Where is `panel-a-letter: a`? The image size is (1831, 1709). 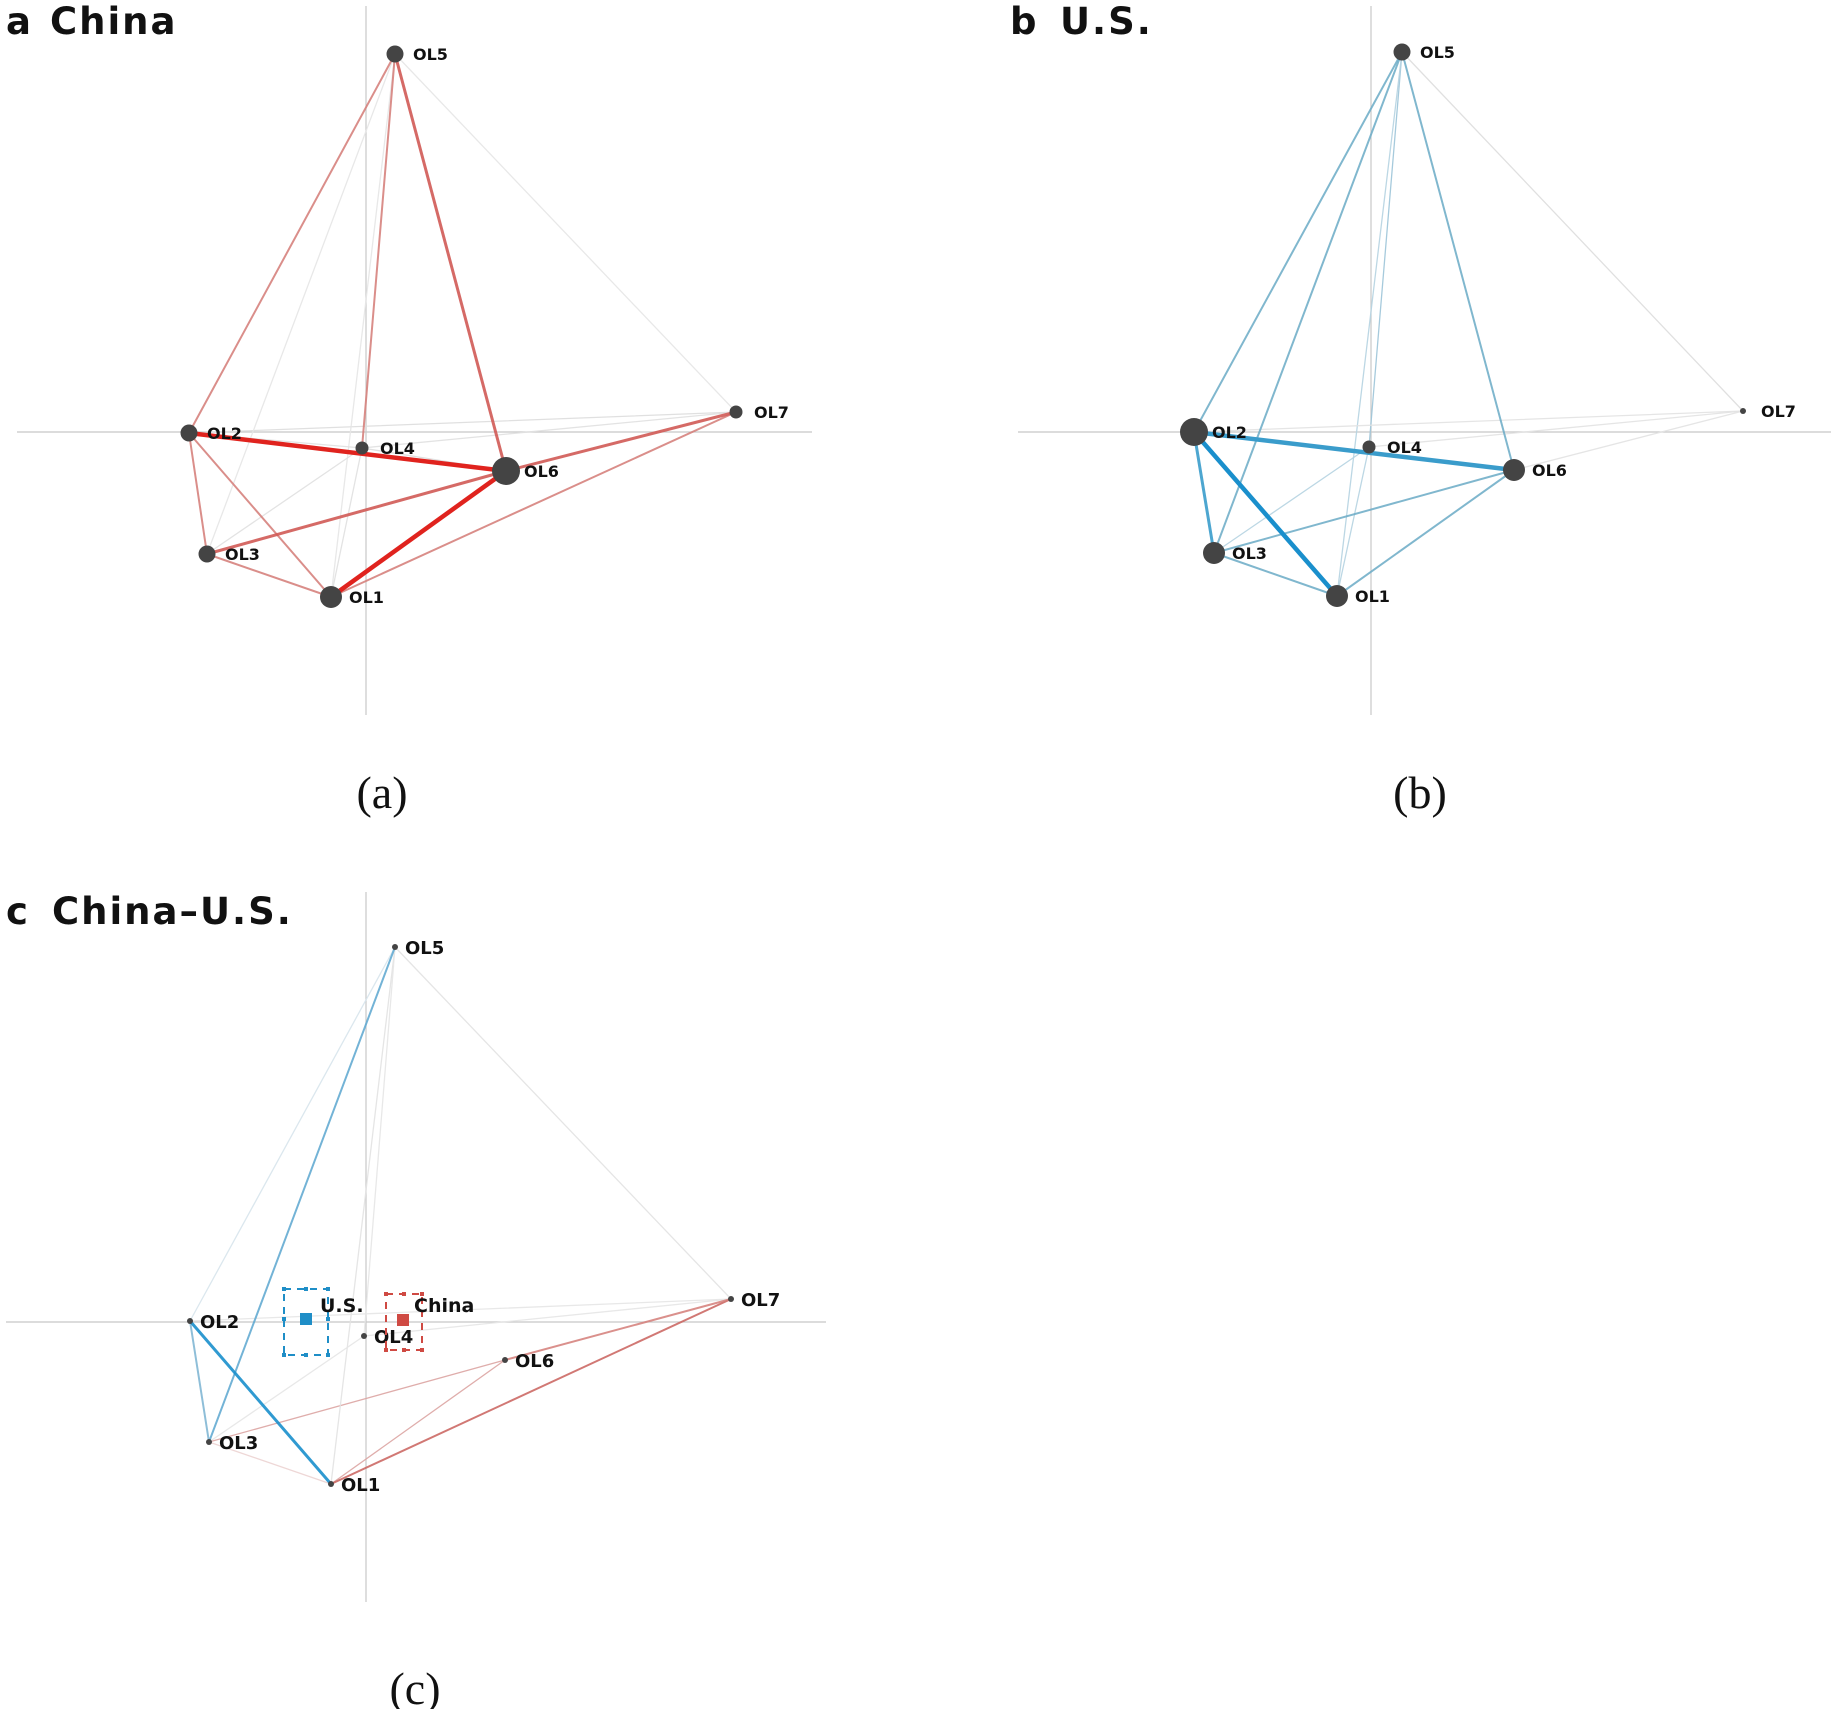
panel-a-letter: a is located at coordinates (19, 21).